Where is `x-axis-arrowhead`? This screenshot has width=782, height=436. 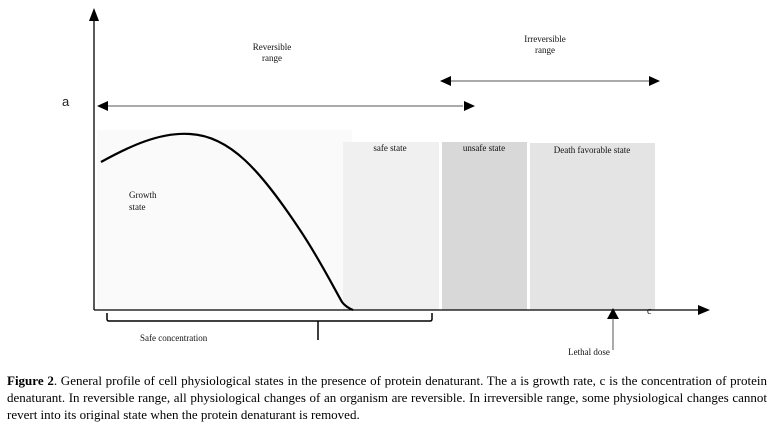 x-axis-arrowhead is located at coordinates (704, 310).